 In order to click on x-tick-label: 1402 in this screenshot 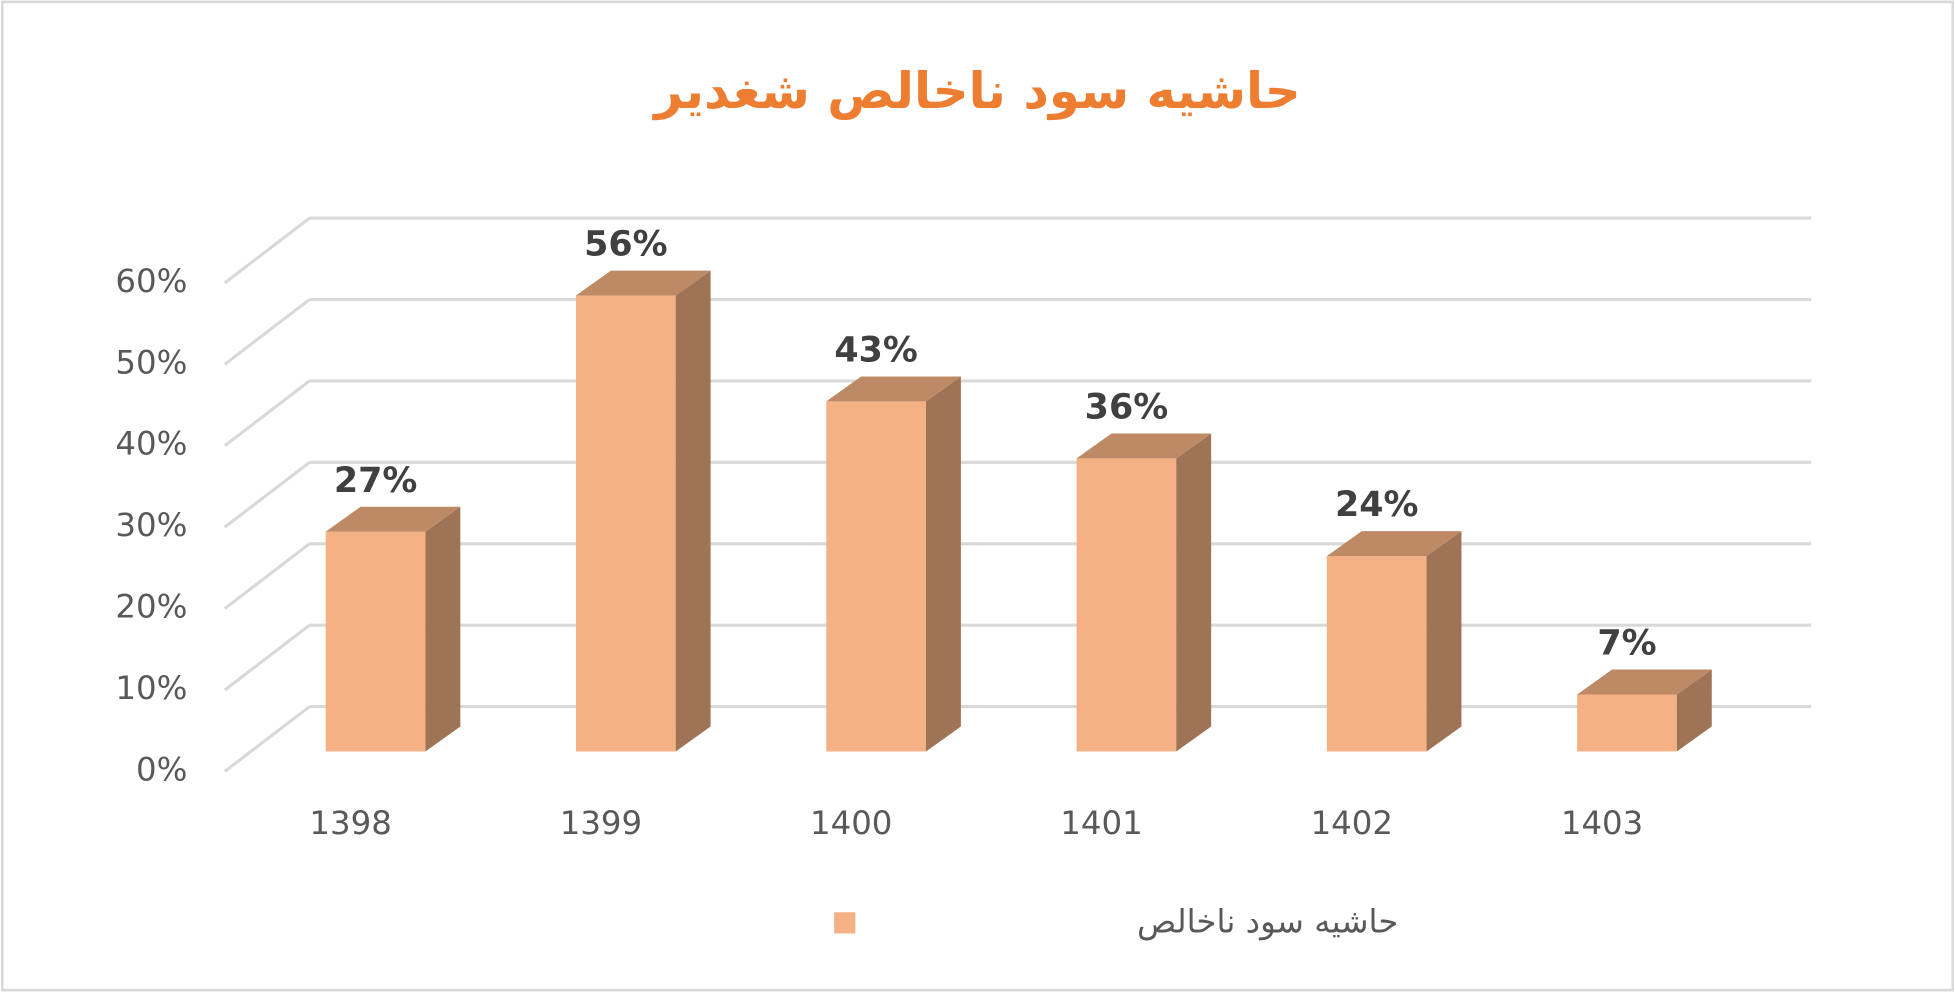, I will do `click(1352, 823)`.